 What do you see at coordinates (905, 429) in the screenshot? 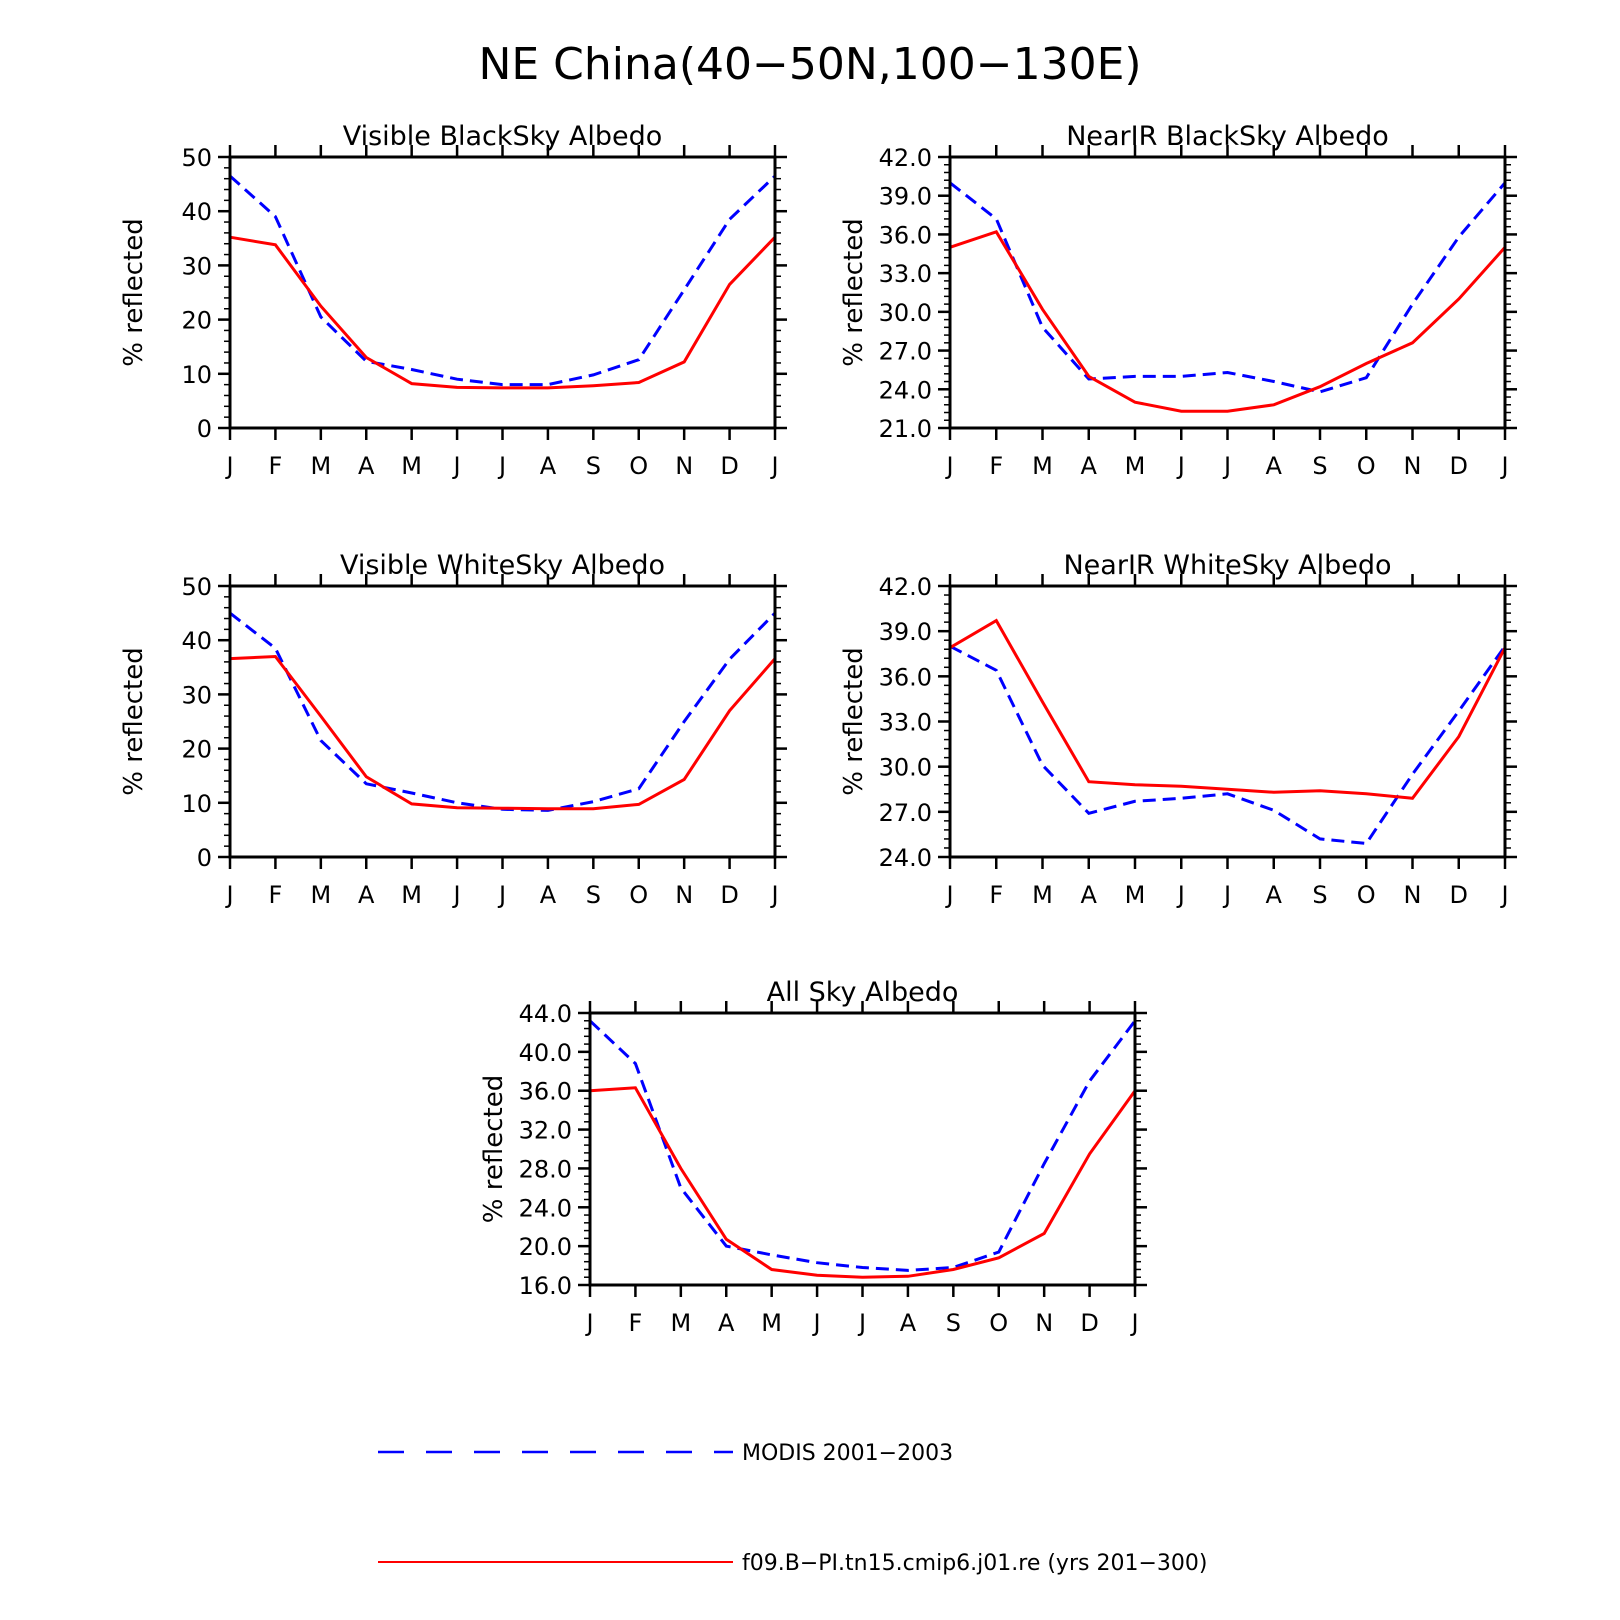
I see `y-tick-label: 21.0` at bounding box center [905, 429].